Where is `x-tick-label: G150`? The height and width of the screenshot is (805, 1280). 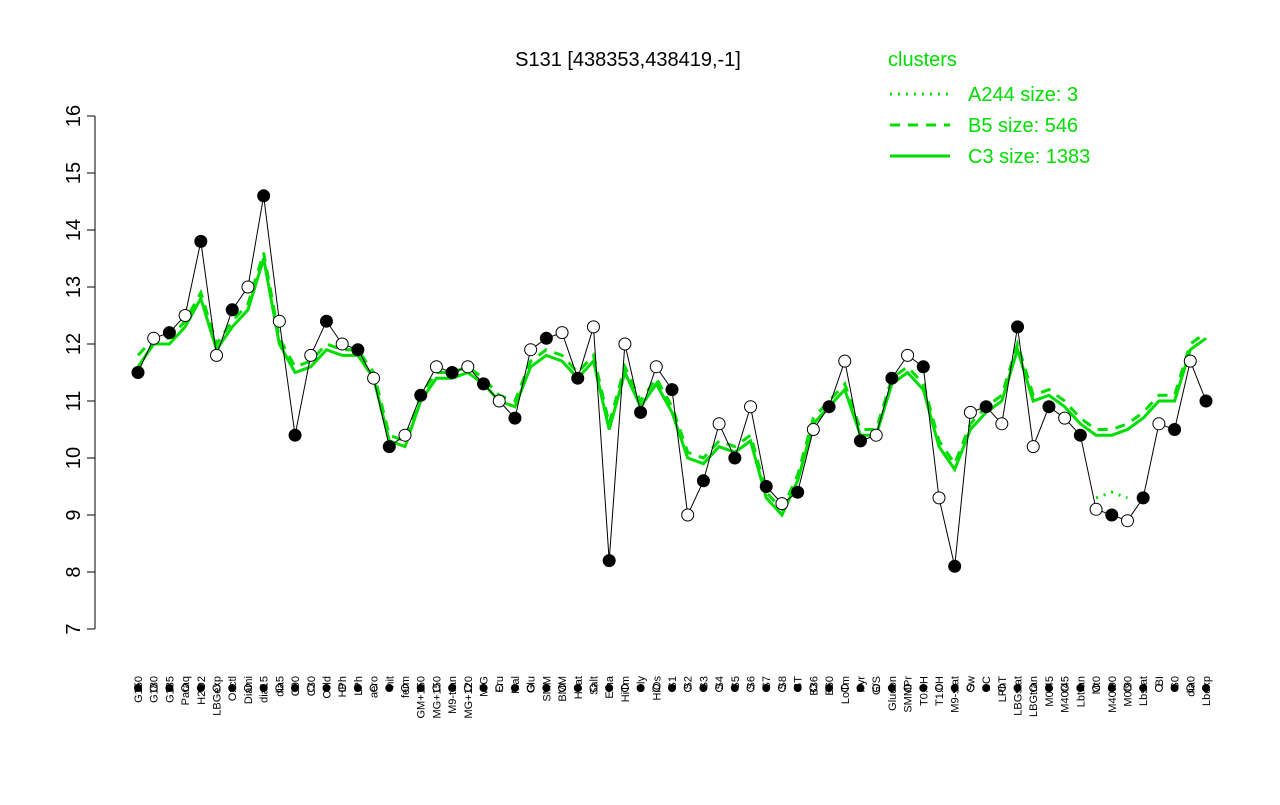 x-tick-label: G150 is located at coordinates (139, 689).